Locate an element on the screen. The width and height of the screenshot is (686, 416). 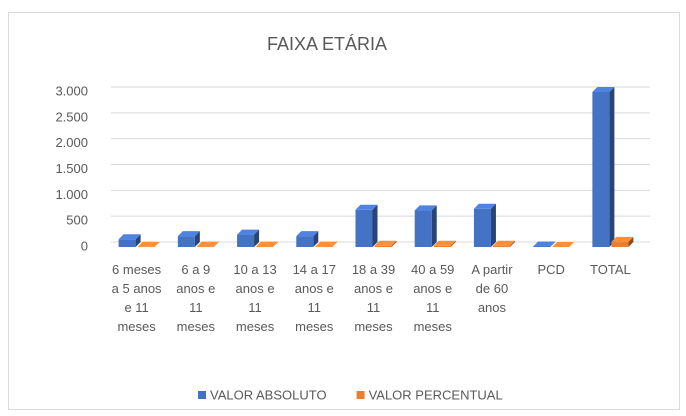
label-line: A partir is located at coordinates (492, 269).